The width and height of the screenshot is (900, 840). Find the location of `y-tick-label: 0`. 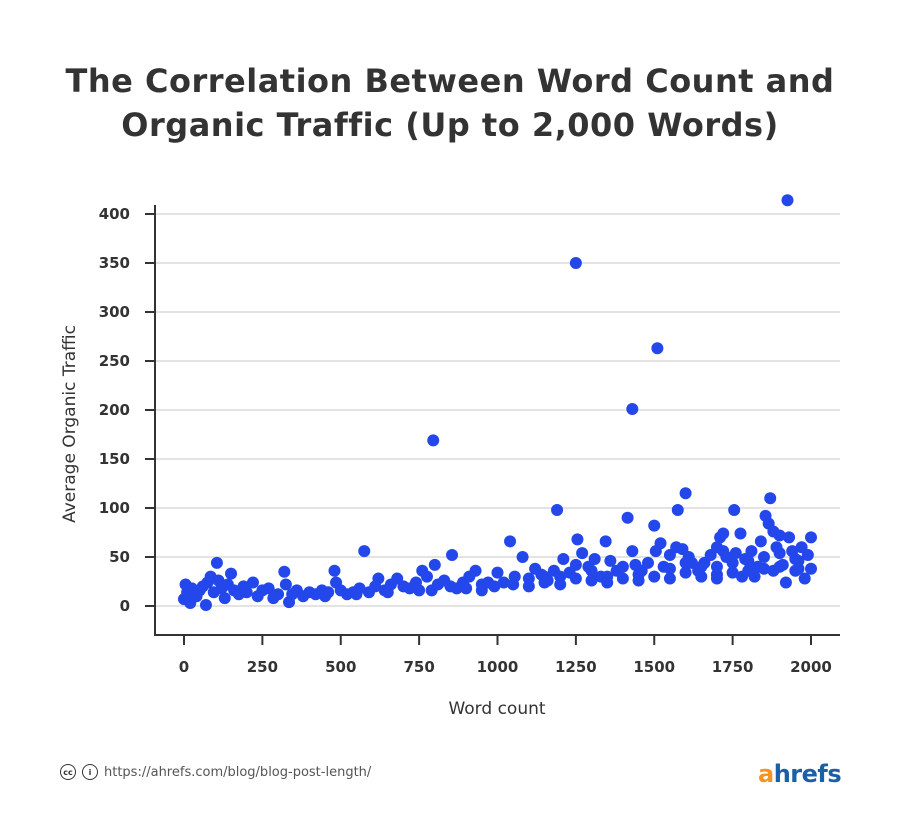

y-tick-label: 0 is located at coordinates (125, 606).